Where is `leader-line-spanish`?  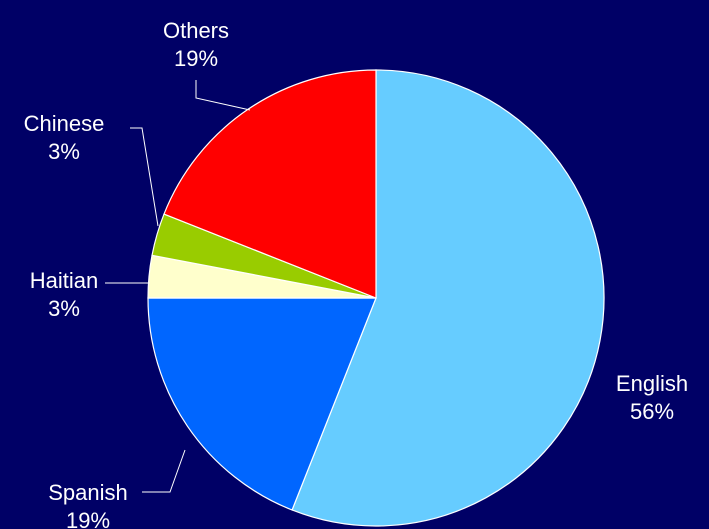
leader-line-spanish is located at coordinates (164, 471).